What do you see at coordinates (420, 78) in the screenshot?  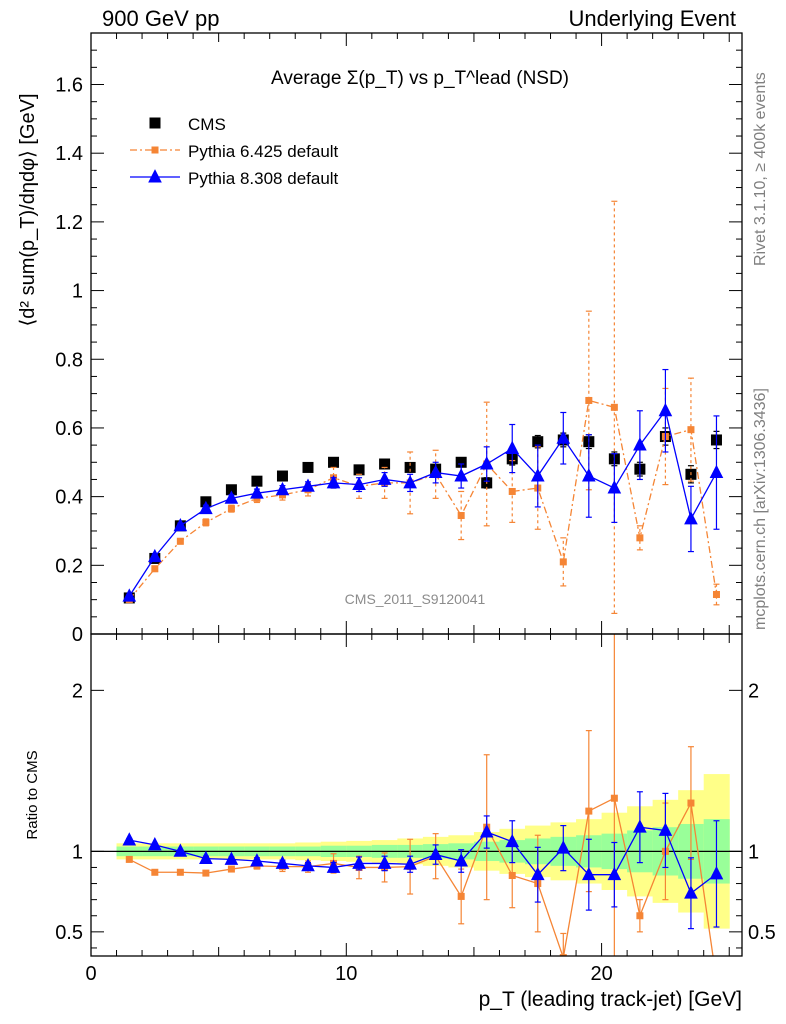 I see `plot-title: Average Σ(p_T) vs p_T^lead (NSD)` at bounding box center [420, 78].